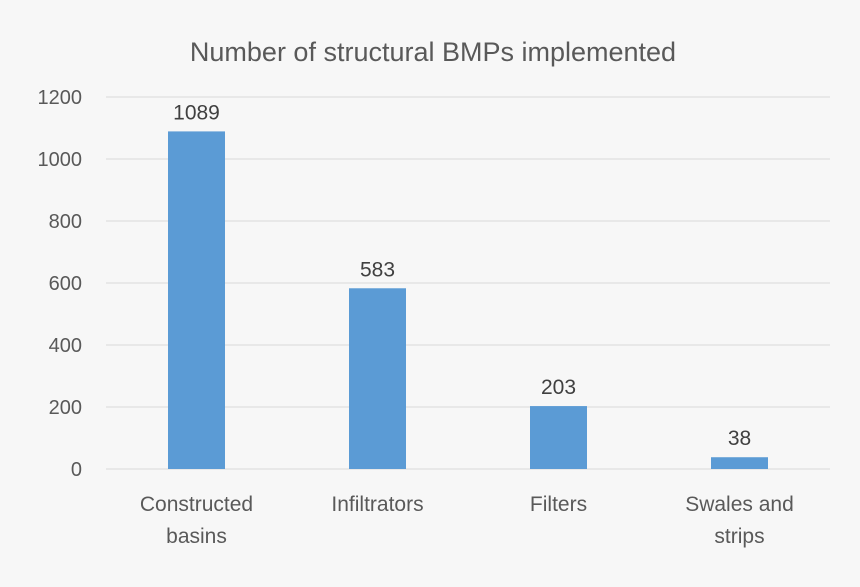 This screenshot has height=587, width=860. I want to click on y-tick-label: 400, so click(65, 346).